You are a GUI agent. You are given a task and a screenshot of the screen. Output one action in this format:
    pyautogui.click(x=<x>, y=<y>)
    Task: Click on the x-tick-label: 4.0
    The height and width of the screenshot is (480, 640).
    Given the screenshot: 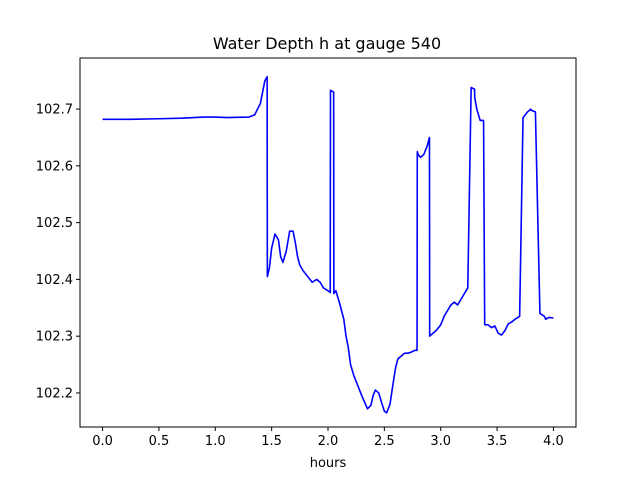 What is the action you would take?
    pyautogui.click(x=553, y=441)
    